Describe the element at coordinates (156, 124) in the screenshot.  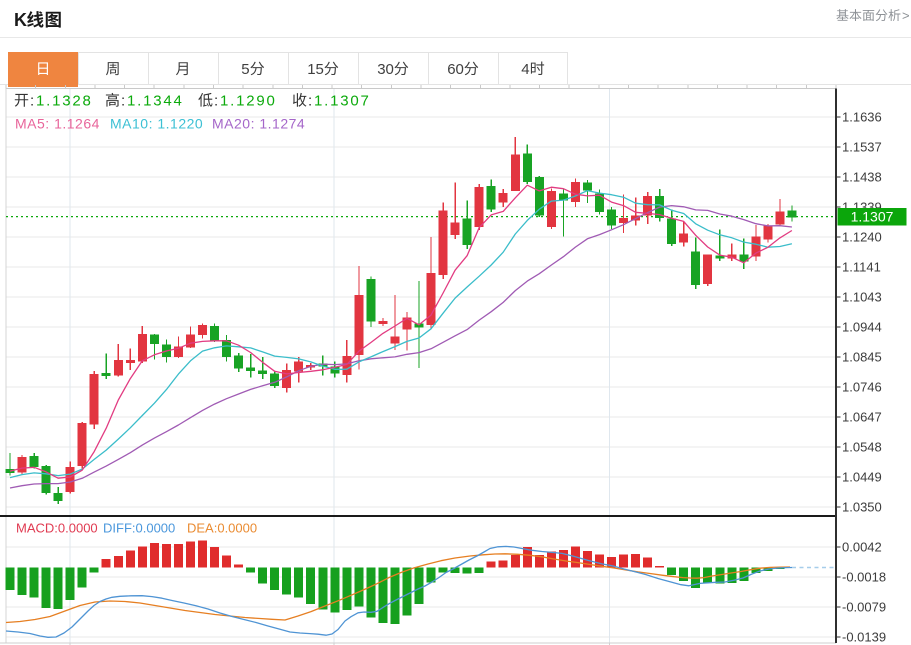
I see `svg-text: MA10: 1.1220` at that location.